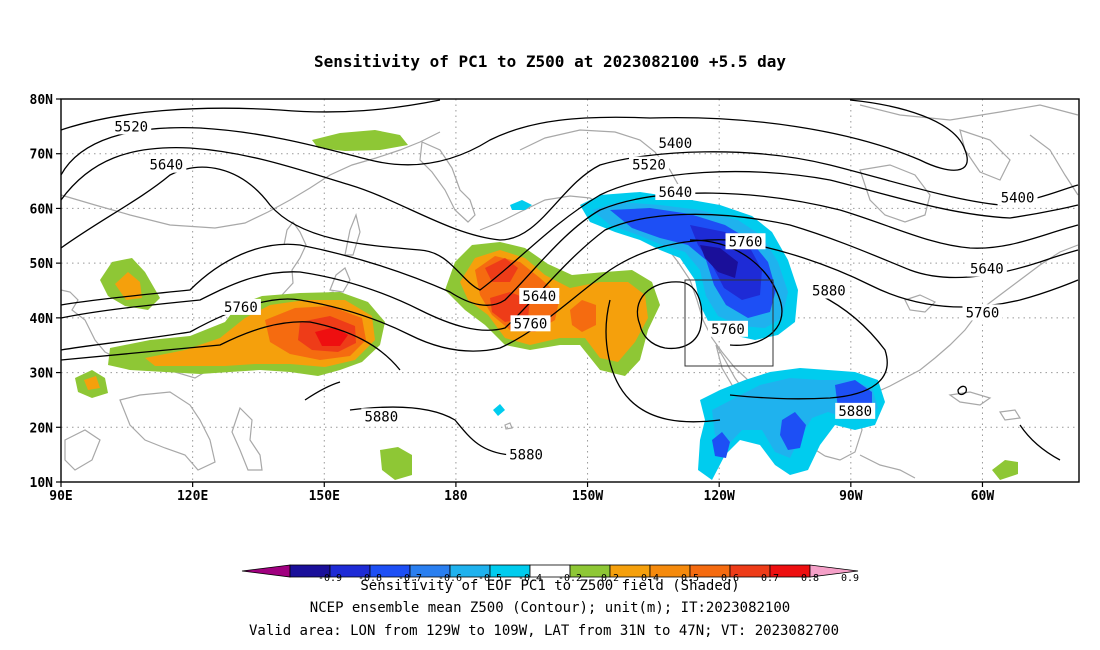  I want to click on lon-tick-label: 150W, so click(587, 496).